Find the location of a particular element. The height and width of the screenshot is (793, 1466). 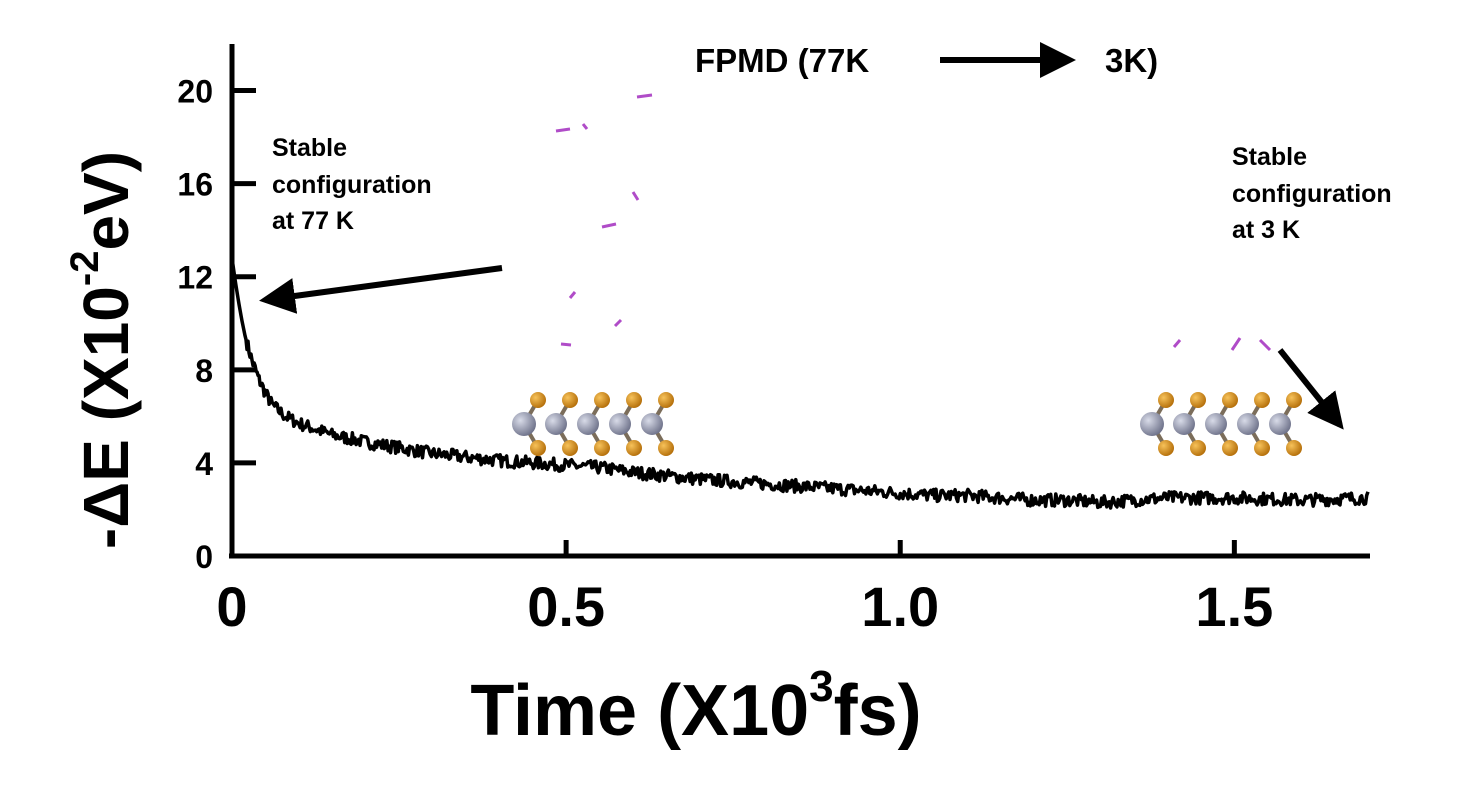

annotation-77k-line3: at 77 K is located at coordinates (313, 221).